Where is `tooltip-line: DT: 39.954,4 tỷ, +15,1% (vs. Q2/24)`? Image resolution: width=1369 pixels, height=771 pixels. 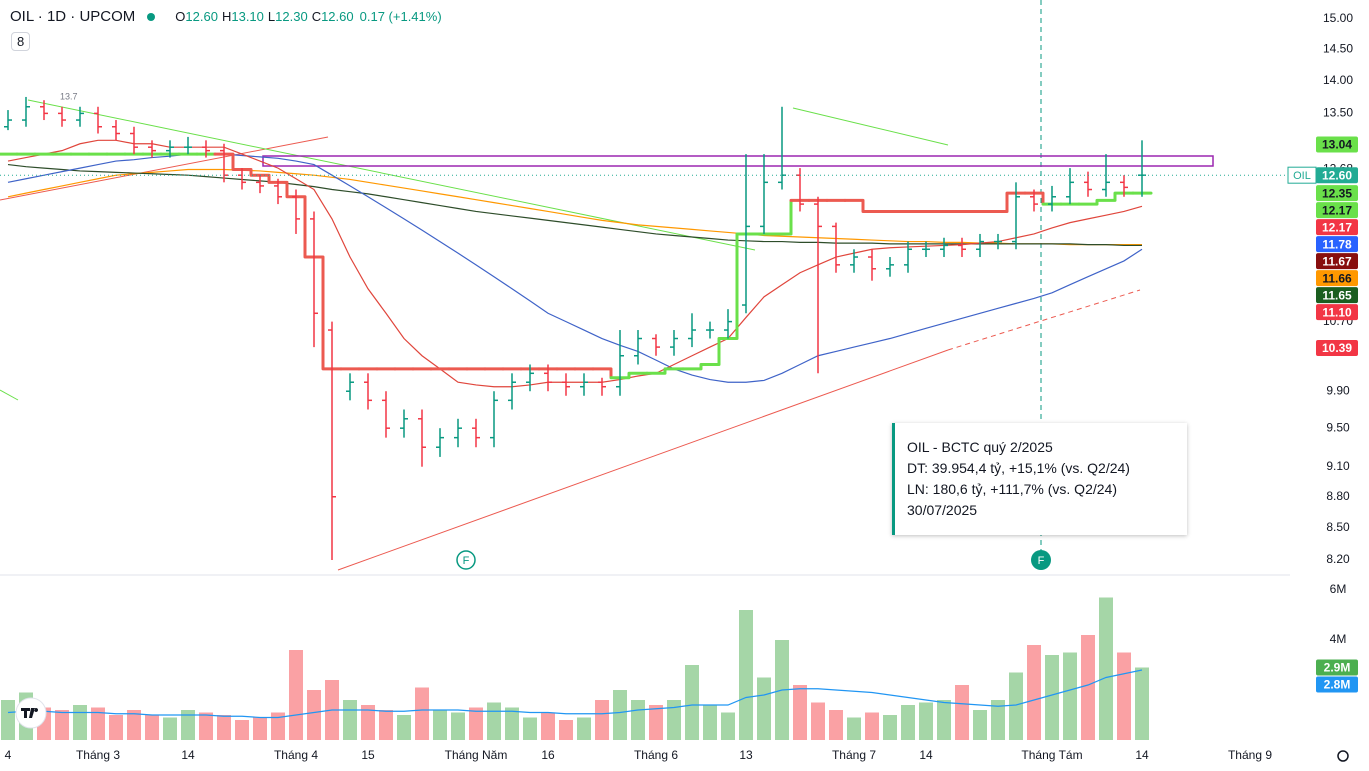
tooltip-line: DT: 39.954,4 tỷ, +15,1% (vs. Q2/24) is located at coordinates (1018, 468).